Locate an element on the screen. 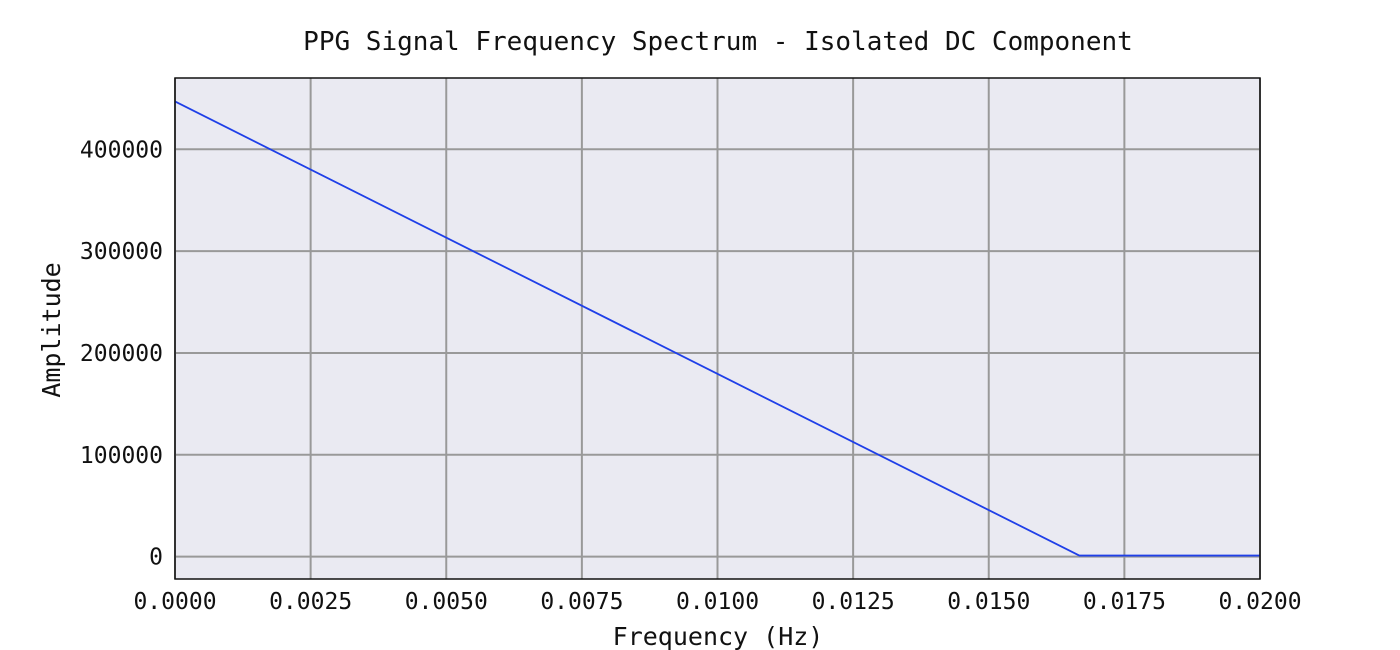  x-tick-label: 0.0125 is located at coordinates (853, 602).